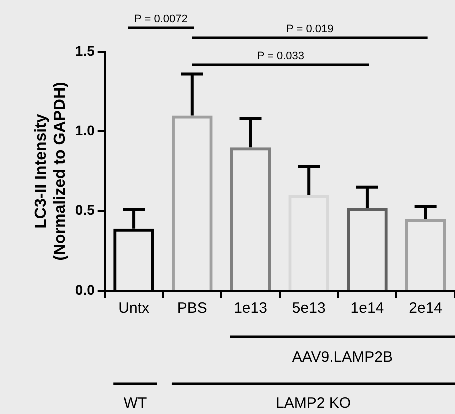 The height and width of the screenshot is (414, 455). What do you see at coordinates (342, 357) in the screenshot?
I see `text: AAV9.LAMP2B` at bounding box center [342, 357].